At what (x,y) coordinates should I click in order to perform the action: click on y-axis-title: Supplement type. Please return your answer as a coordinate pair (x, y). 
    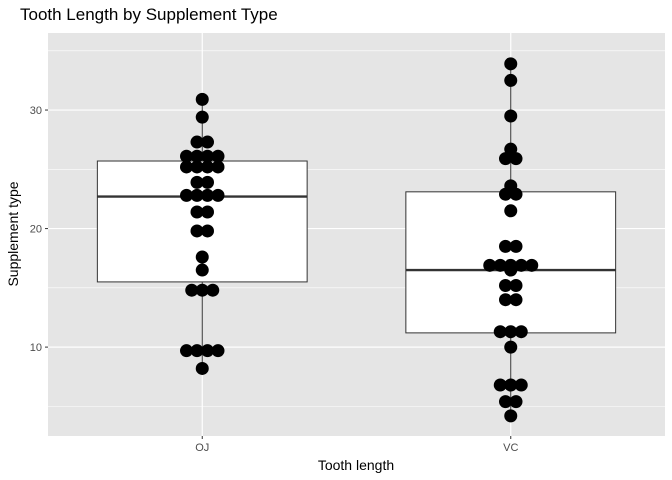
    Looking at the image, I should click on (13, 233).